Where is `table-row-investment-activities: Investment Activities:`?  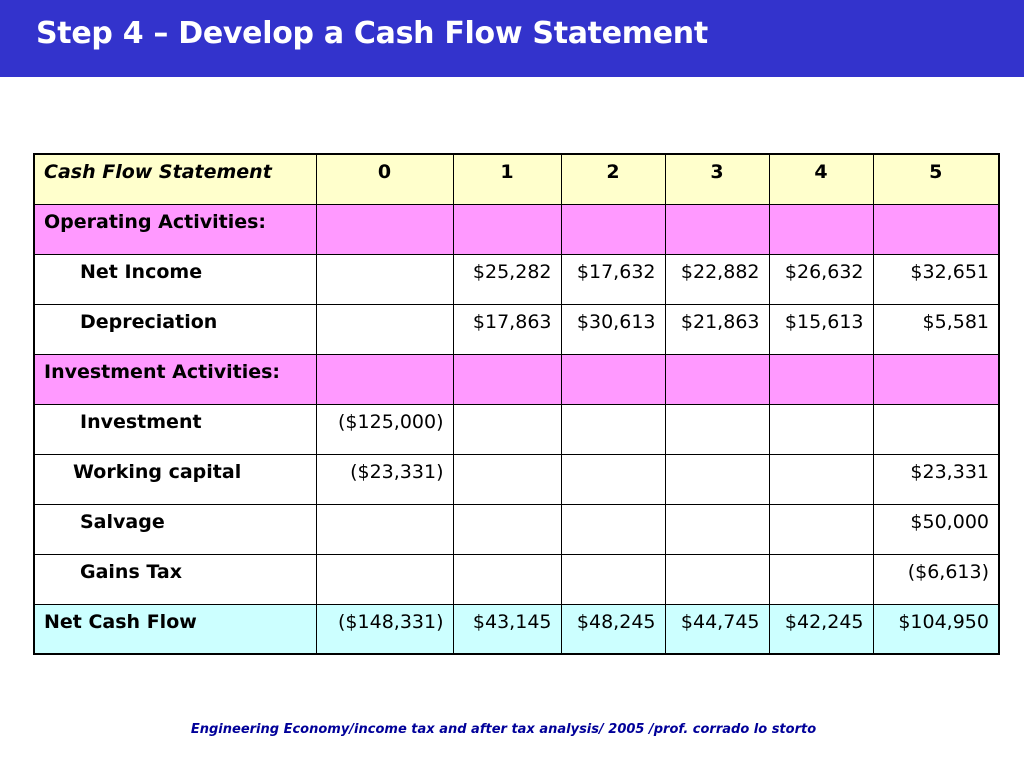
table-row-investment-activities: Investment Activities: is located at coordinates (516, 379).